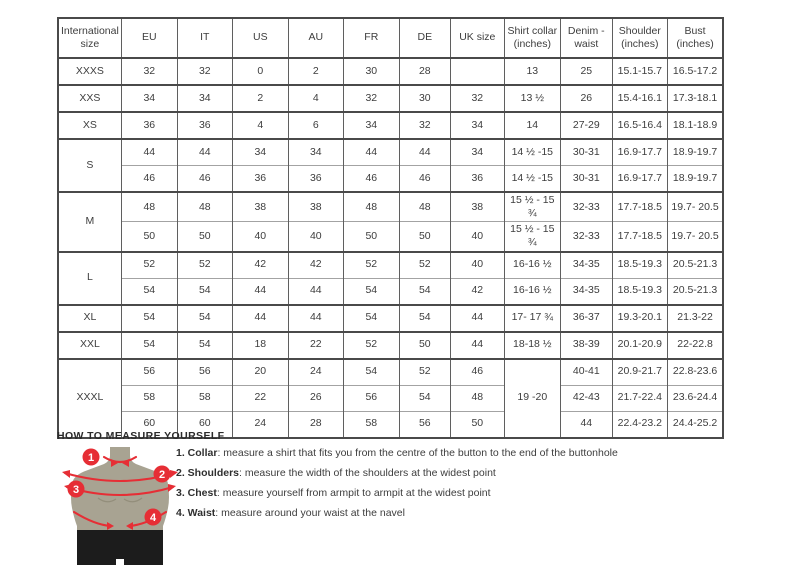 This screenshot has width=787, height=566. Describe the element at coordinates (89, 277) in the screenshot. I see `table-cell: L` at that location.